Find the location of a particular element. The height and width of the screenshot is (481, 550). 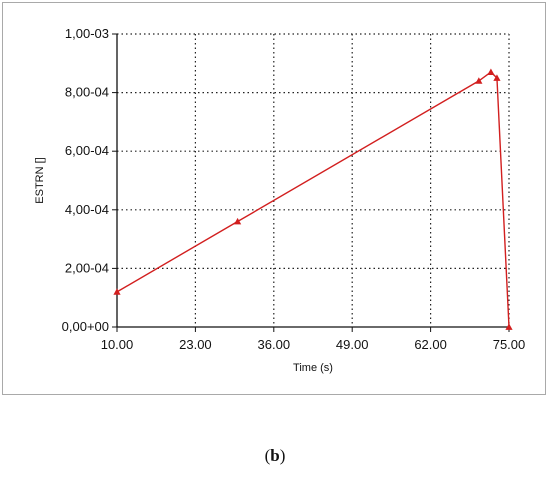

y-tick-label: 0,00+00 is located at coordinates (85, 326).